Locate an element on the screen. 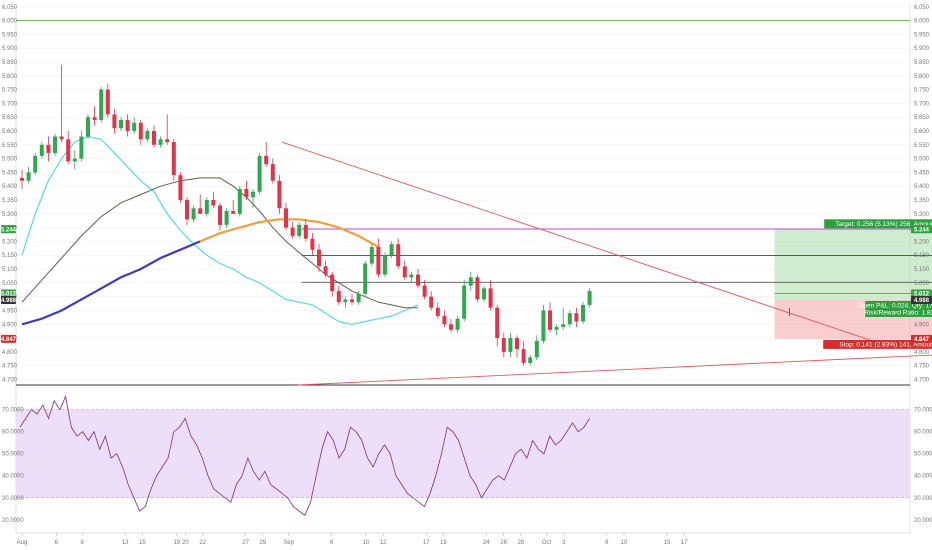 The width and height of the screenshot is (932, 550). price-tick-label-left: 5.500 is located at coordinates (10, 160).